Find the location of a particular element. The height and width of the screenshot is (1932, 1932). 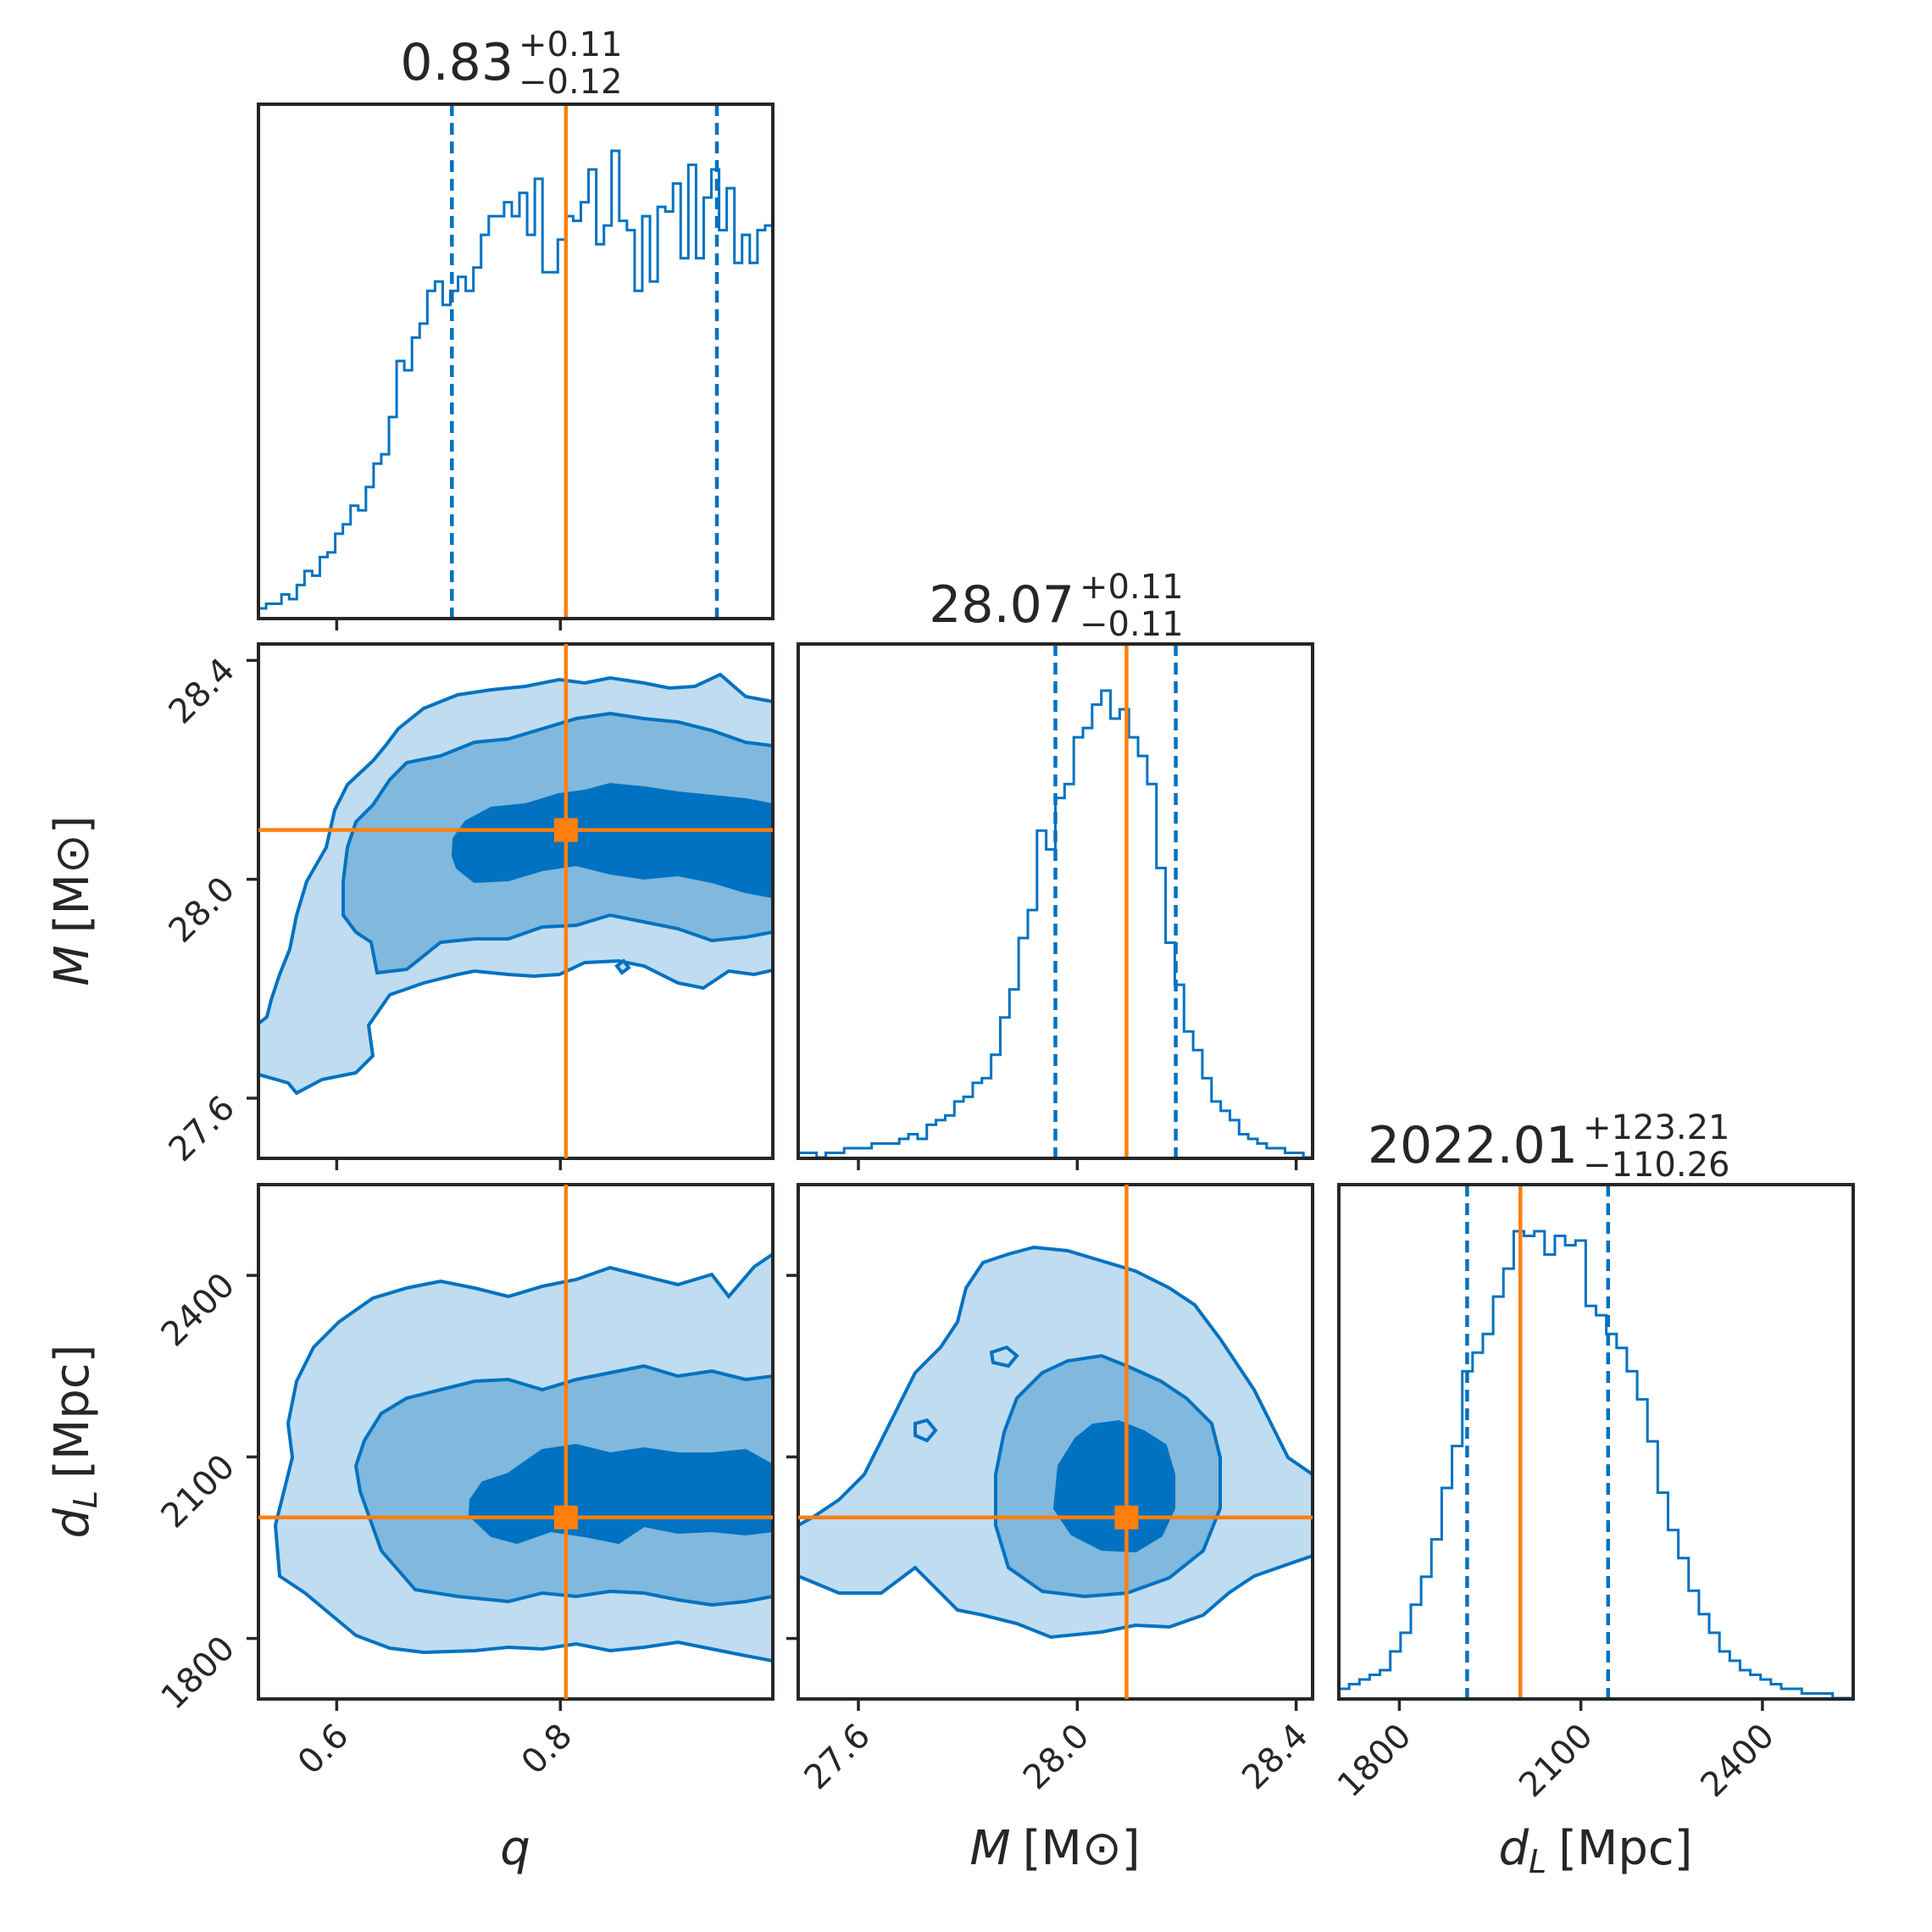

joint-dL-q-frame is located at coordinates (515, 1442).